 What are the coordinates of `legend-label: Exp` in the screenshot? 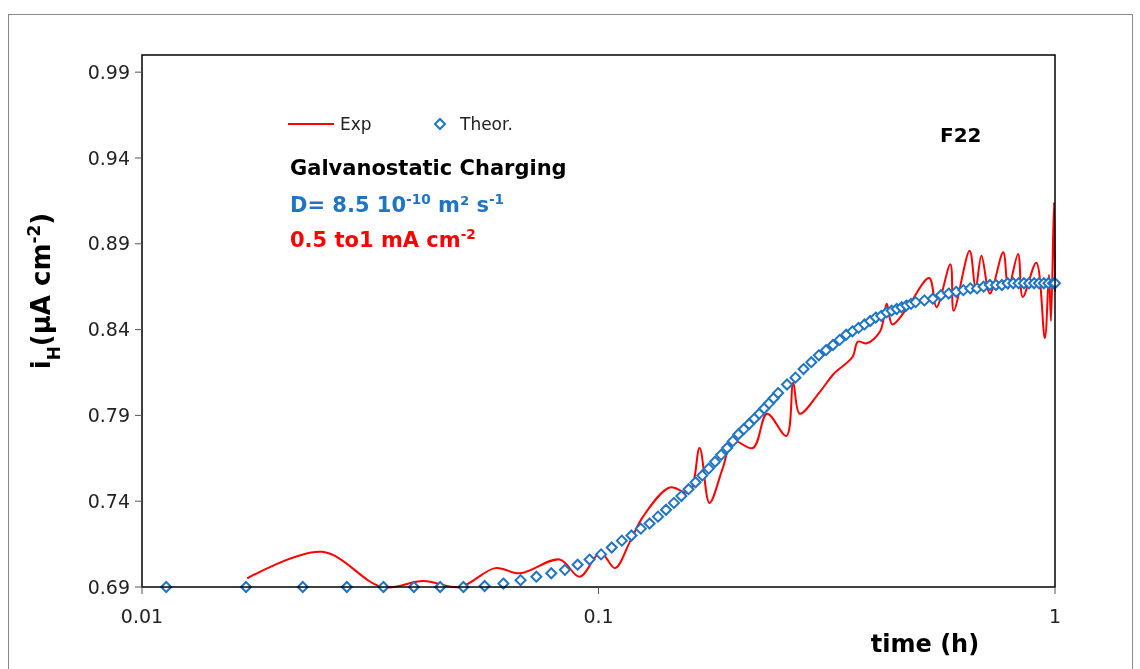 It's located at (356, 123).